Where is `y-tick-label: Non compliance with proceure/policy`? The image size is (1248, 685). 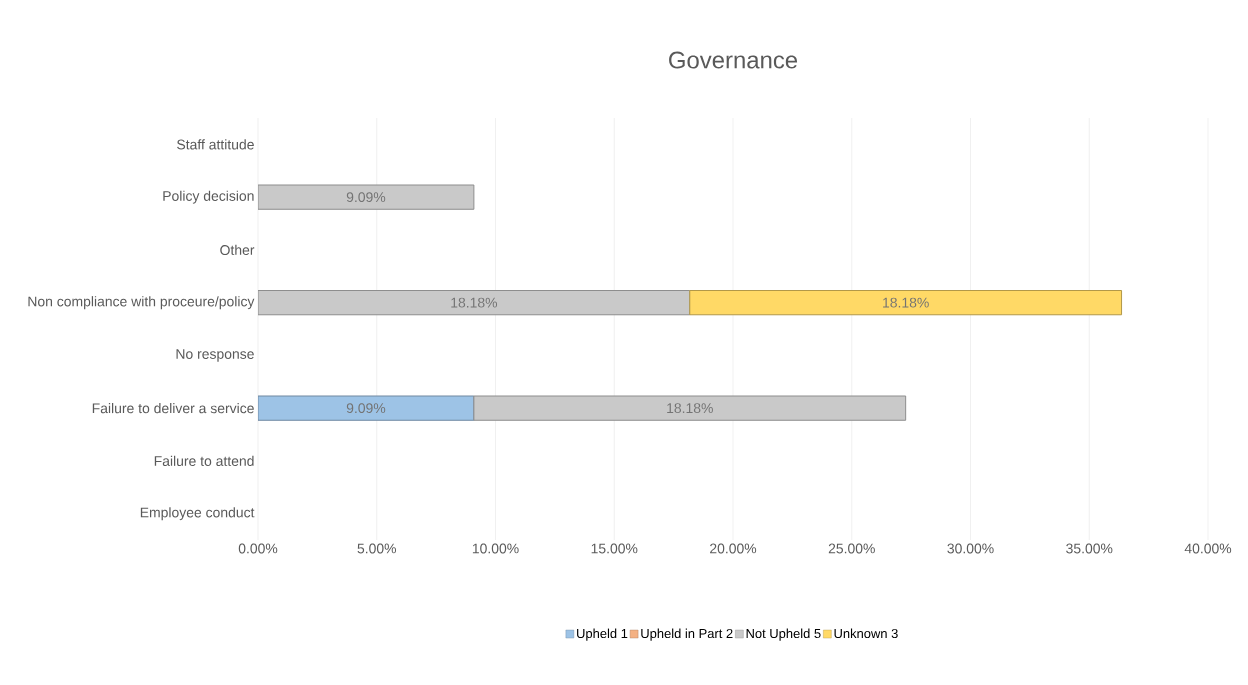
y-tick-label: Non compliance with proceure/policy is located at coordinates (141, 303).